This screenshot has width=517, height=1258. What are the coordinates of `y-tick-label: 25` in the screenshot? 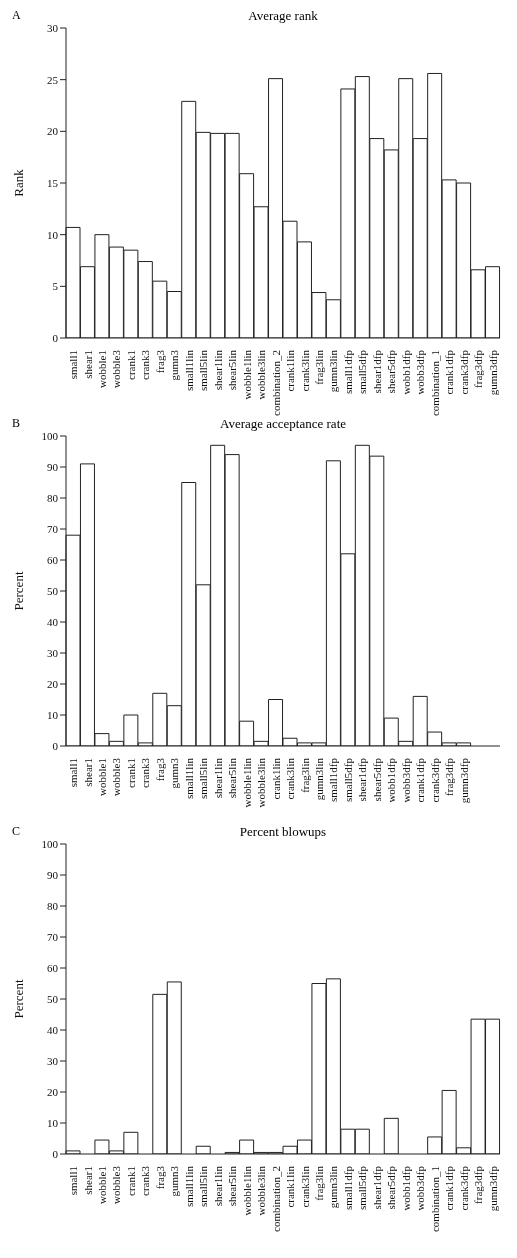 It's located at (53, 79).